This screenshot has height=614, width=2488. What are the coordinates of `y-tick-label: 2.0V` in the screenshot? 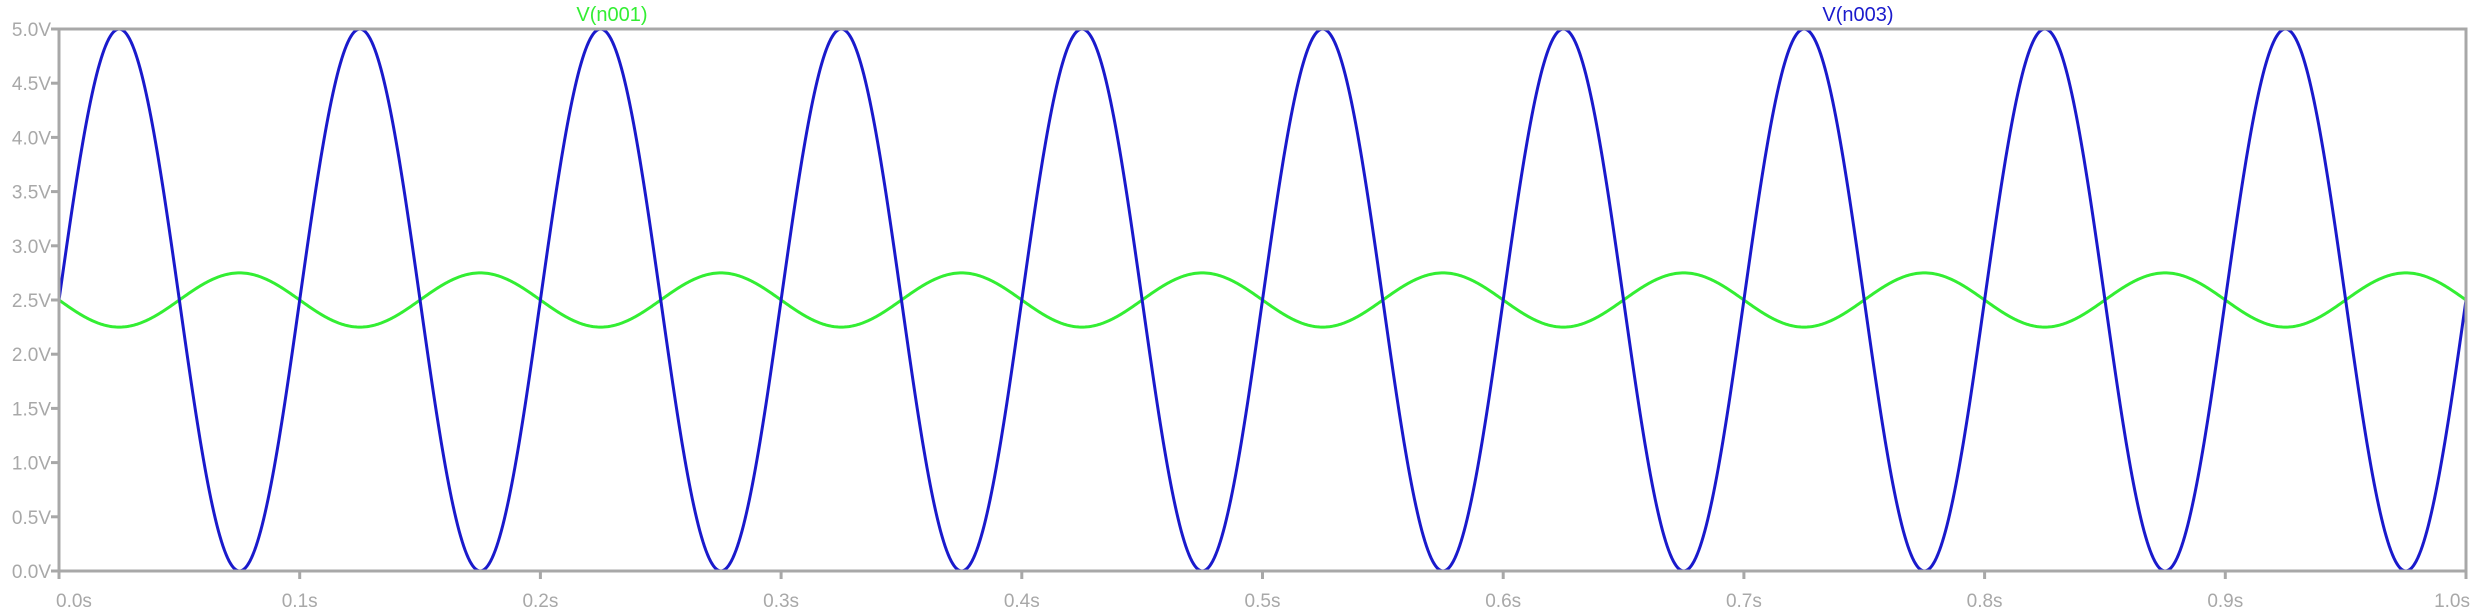 It's located at (31, 355).